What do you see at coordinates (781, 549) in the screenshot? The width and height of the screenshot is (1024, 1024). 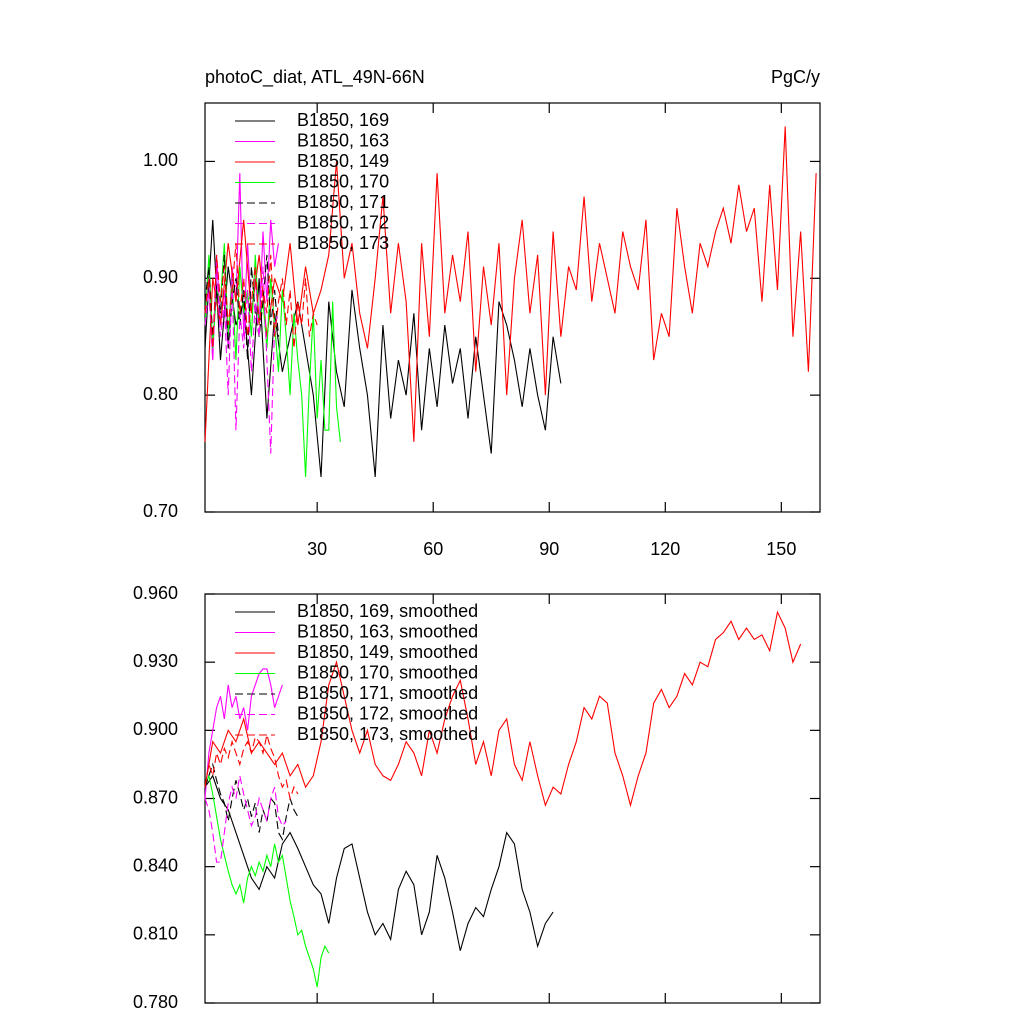 I see `x-tick-label: 150` at bounding box center [781, 549].